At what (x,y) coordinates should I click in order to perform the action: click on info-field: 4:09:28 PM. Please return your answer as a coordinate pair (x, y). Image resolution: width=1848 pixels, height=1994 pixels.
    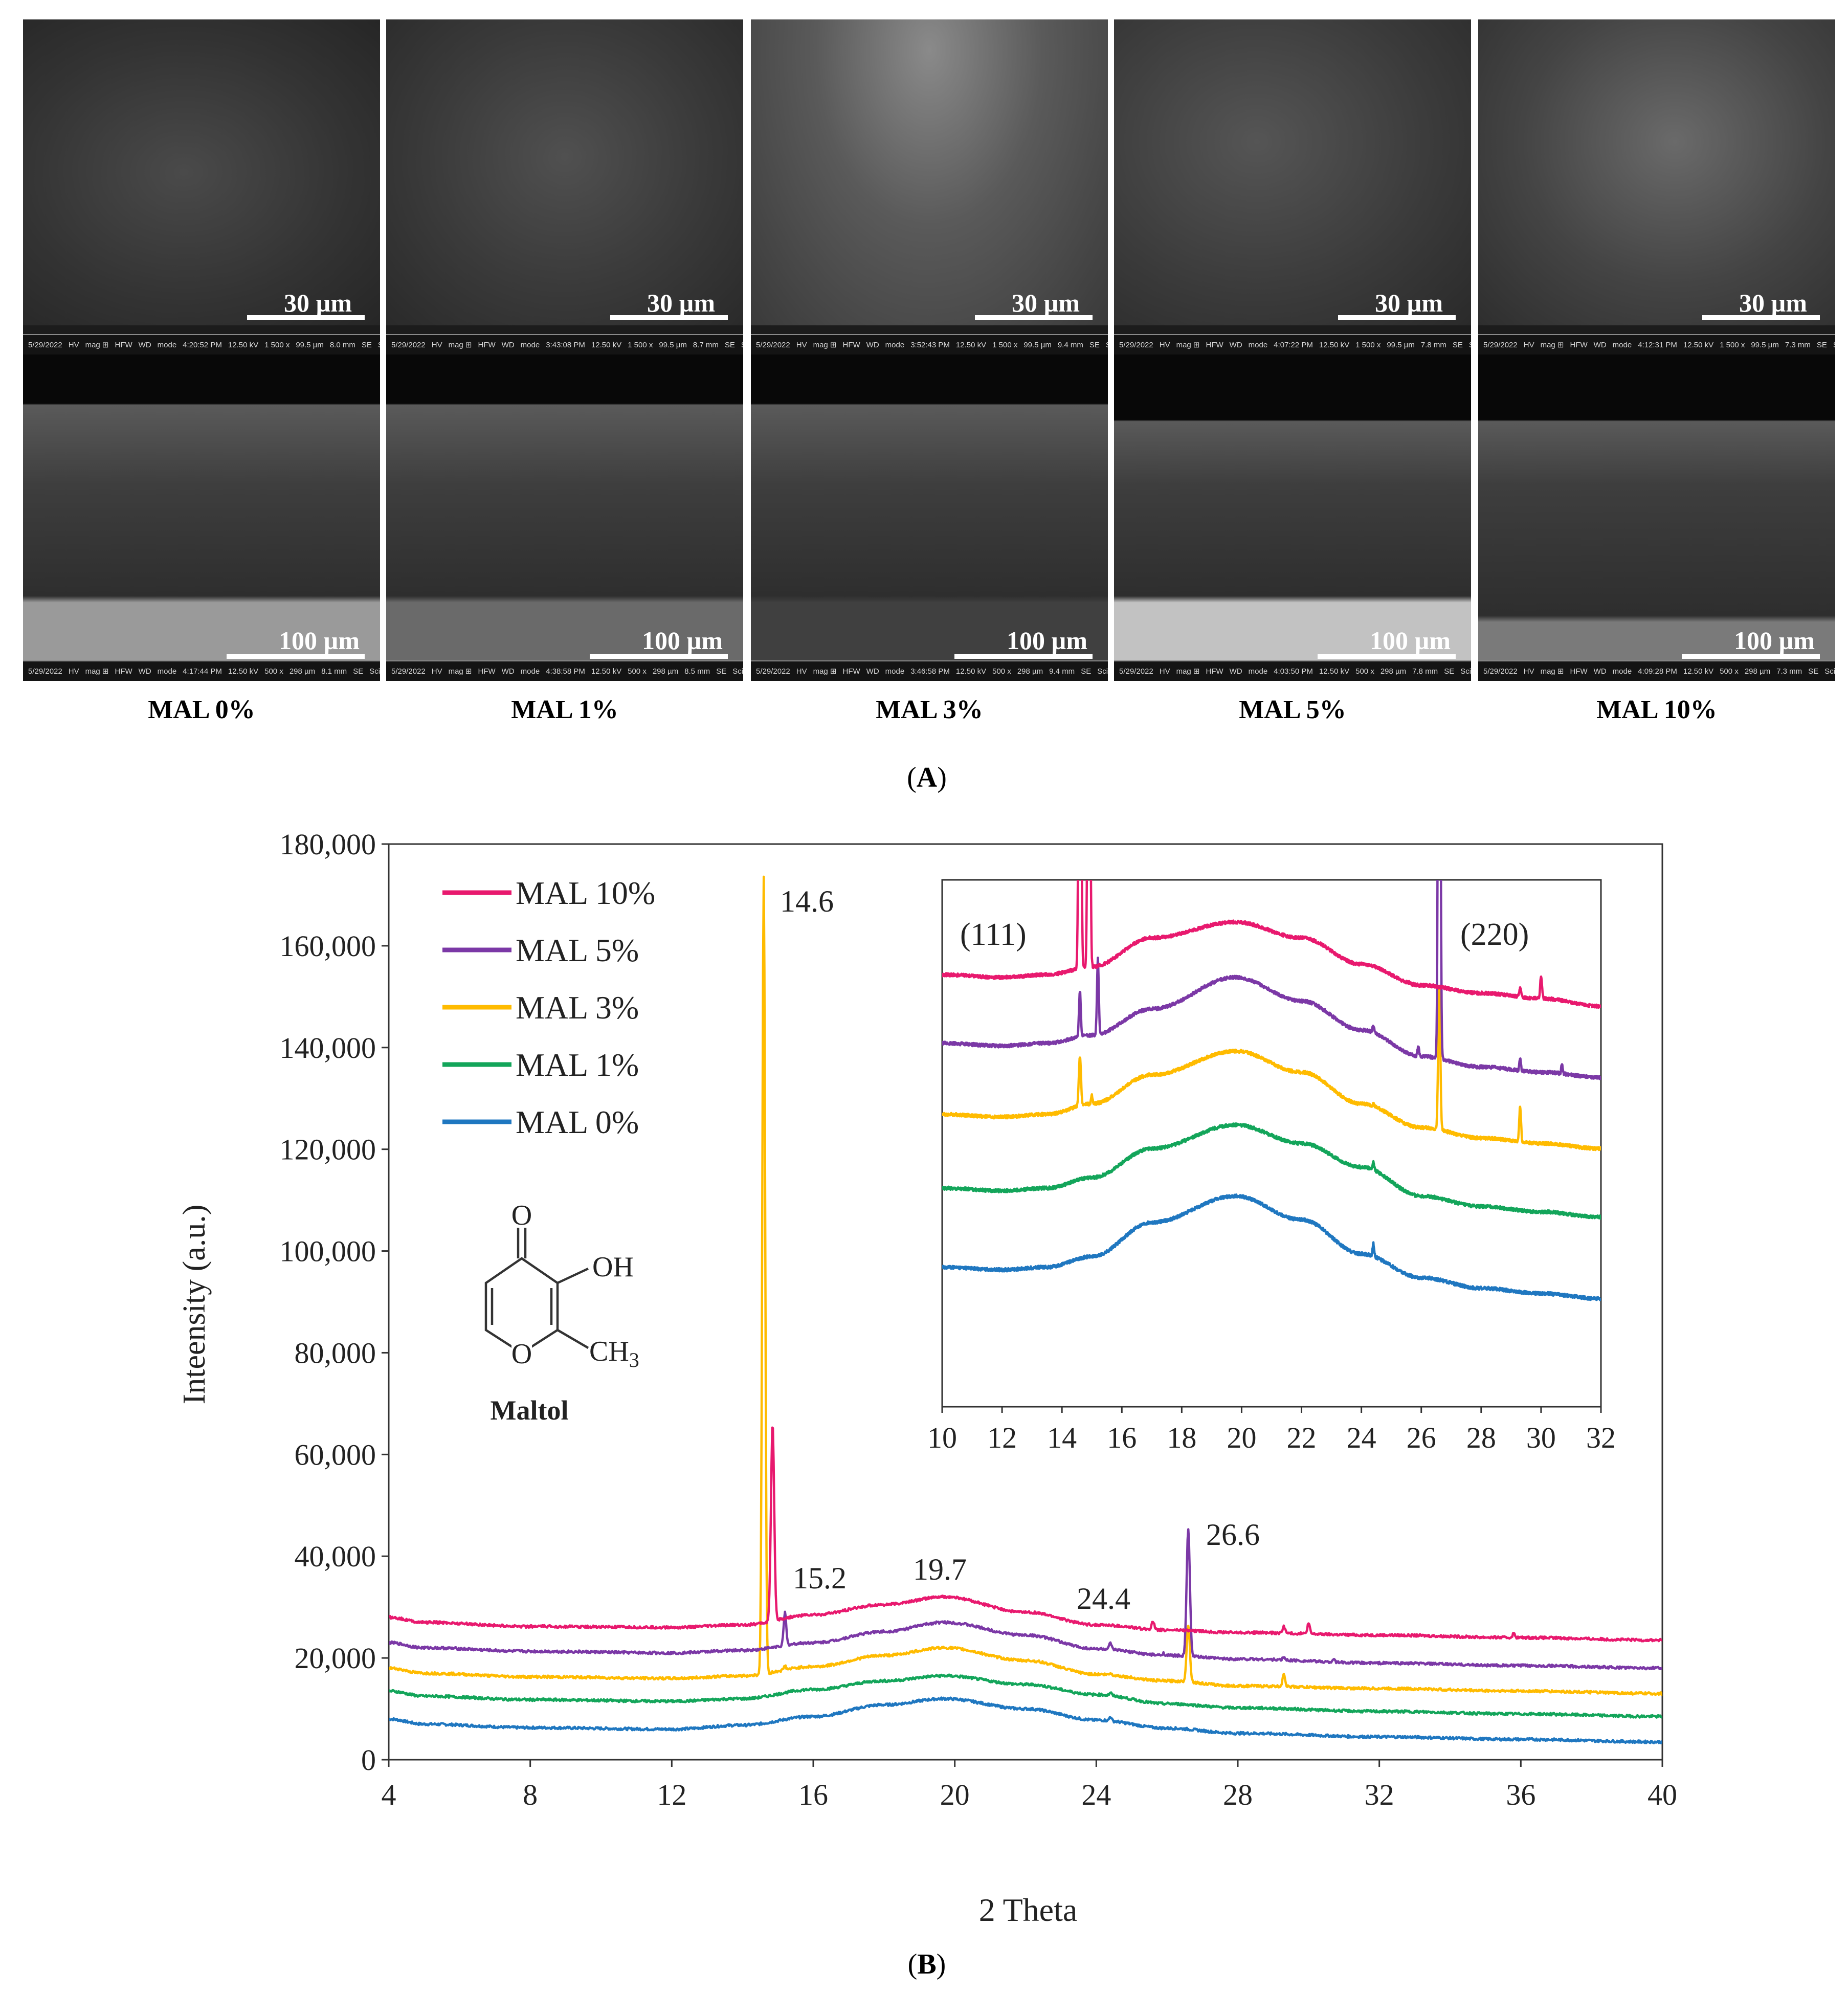
    Looking at the image, I should click on (1657, 671).